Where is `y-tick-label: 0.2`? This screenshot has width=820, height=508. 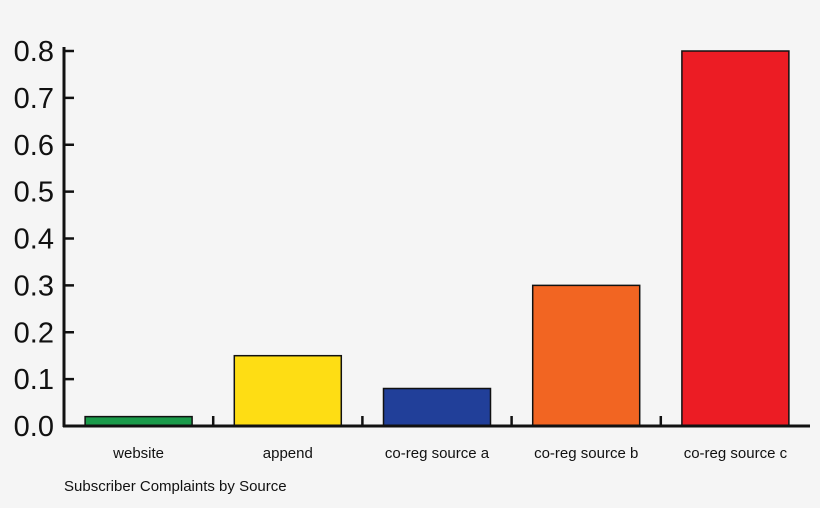 y-tick-label: 0.2 is located at coordinates (34, 333).